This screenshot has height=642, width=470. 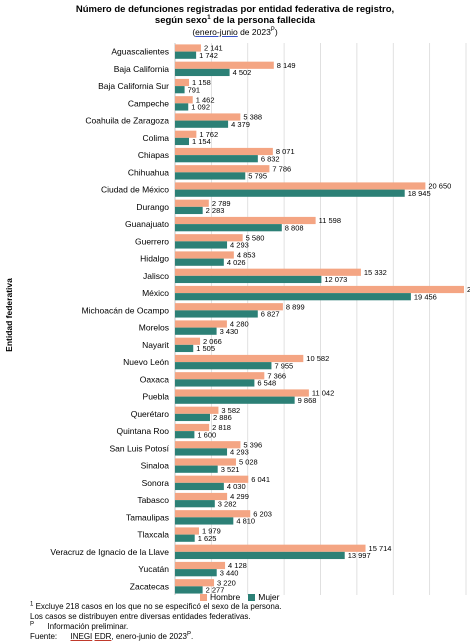 I want to click on data-label-mujer: 2 886, so click(x=222, y=417).